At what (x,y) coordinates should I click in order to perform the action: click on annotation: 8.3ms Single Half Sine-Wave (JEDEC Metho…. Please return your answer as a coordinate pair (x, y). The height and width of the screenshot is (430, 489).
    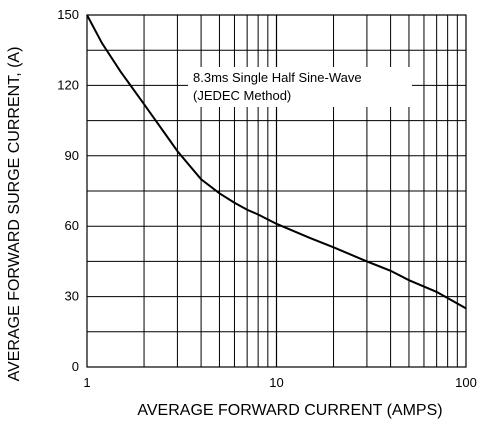
    Looking at the image, I should click on (300, 87).